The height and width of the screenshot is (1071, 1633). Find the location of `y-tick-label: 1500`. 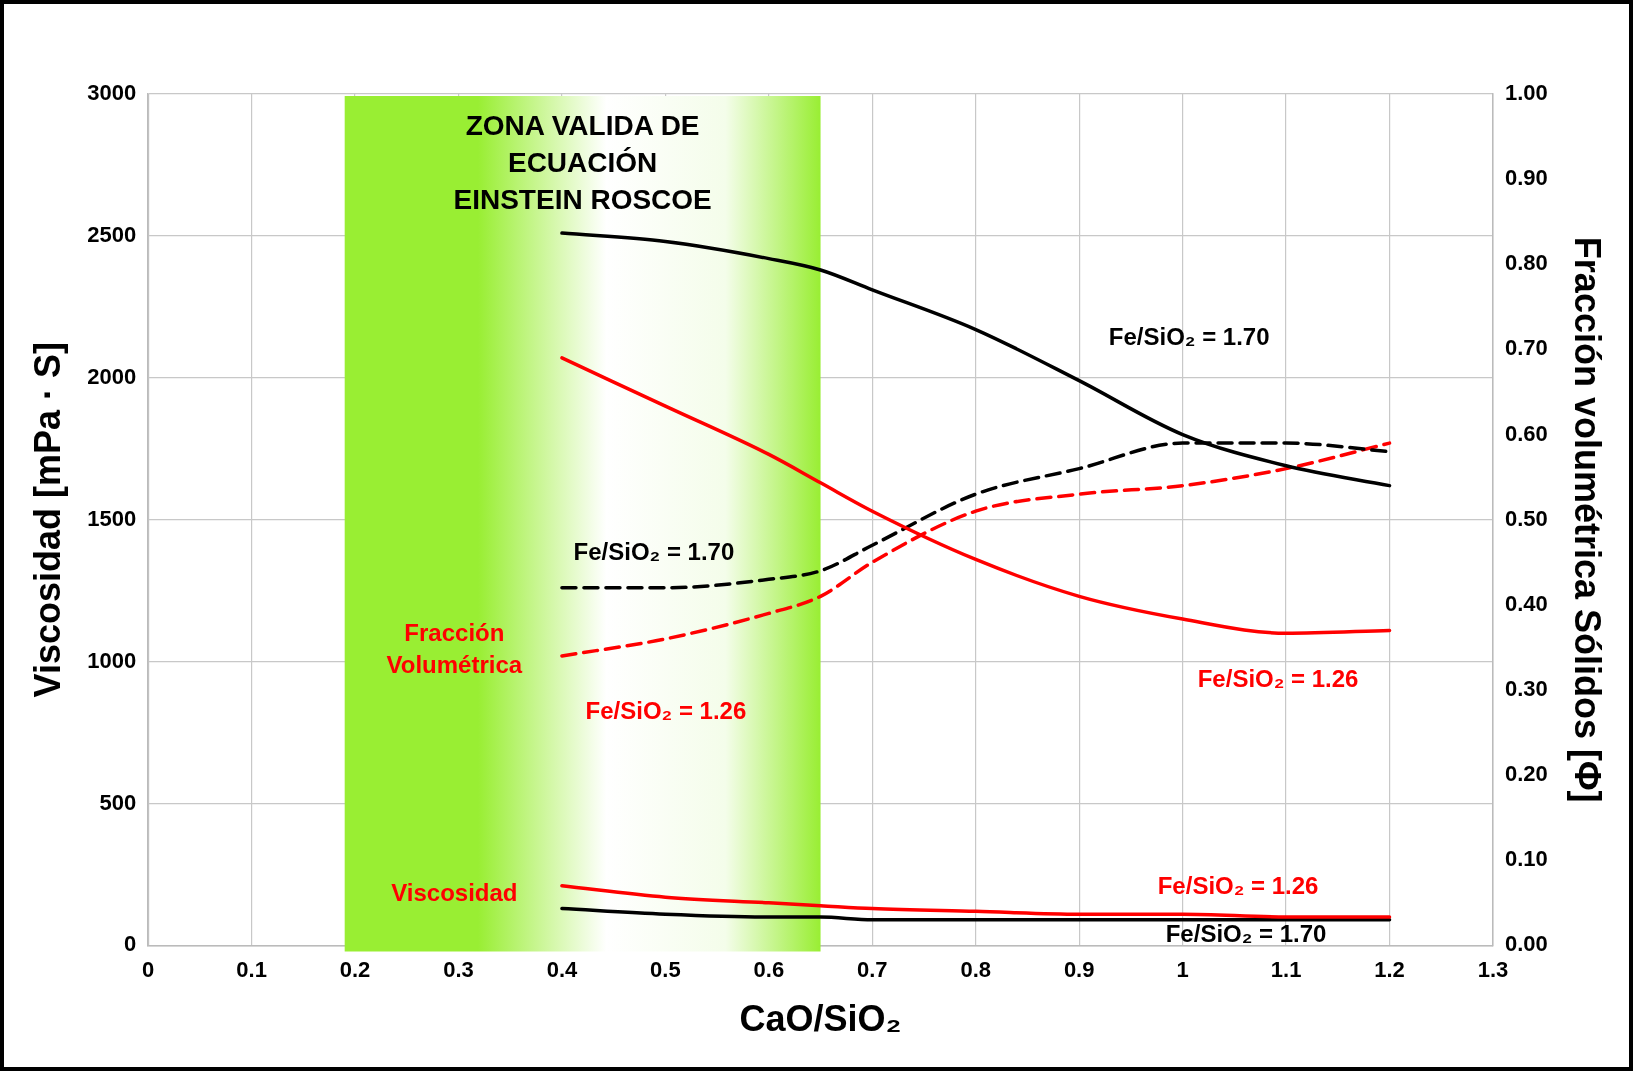

y-tick-label: 1500 is located at coordinates (112, 518).